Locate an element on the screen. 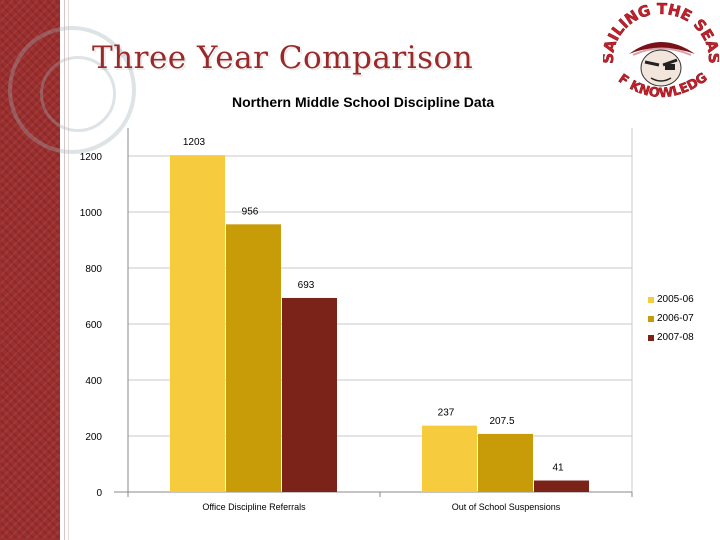  data-label: 237 is located at coordinates (446, 413).